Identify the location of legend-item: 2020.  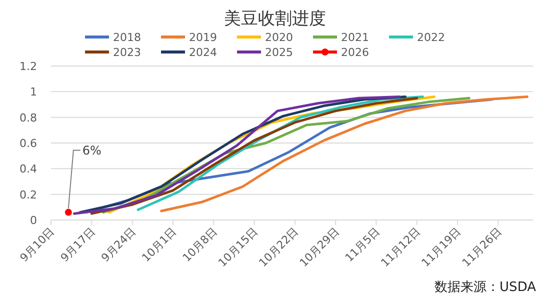
(265, 37).